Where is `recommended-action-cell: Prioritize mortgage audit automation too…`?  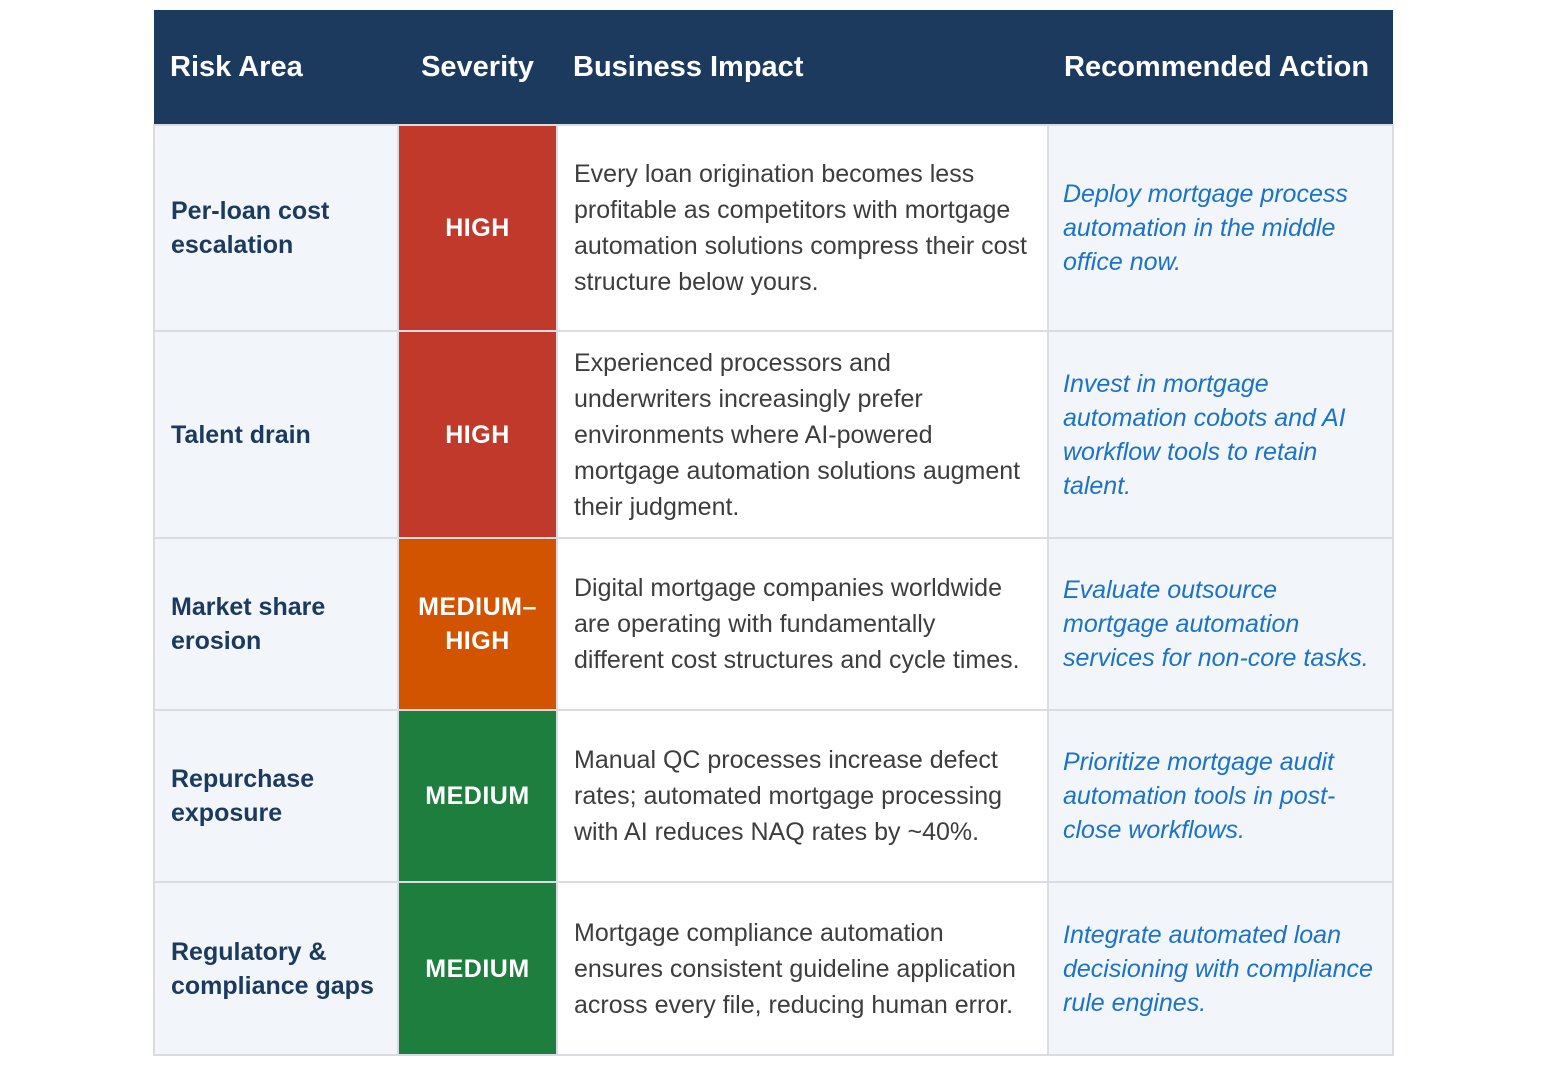 recommended-action-cell: Prioritize mortgage audit automation too… is located at coordinates (1220, 796).